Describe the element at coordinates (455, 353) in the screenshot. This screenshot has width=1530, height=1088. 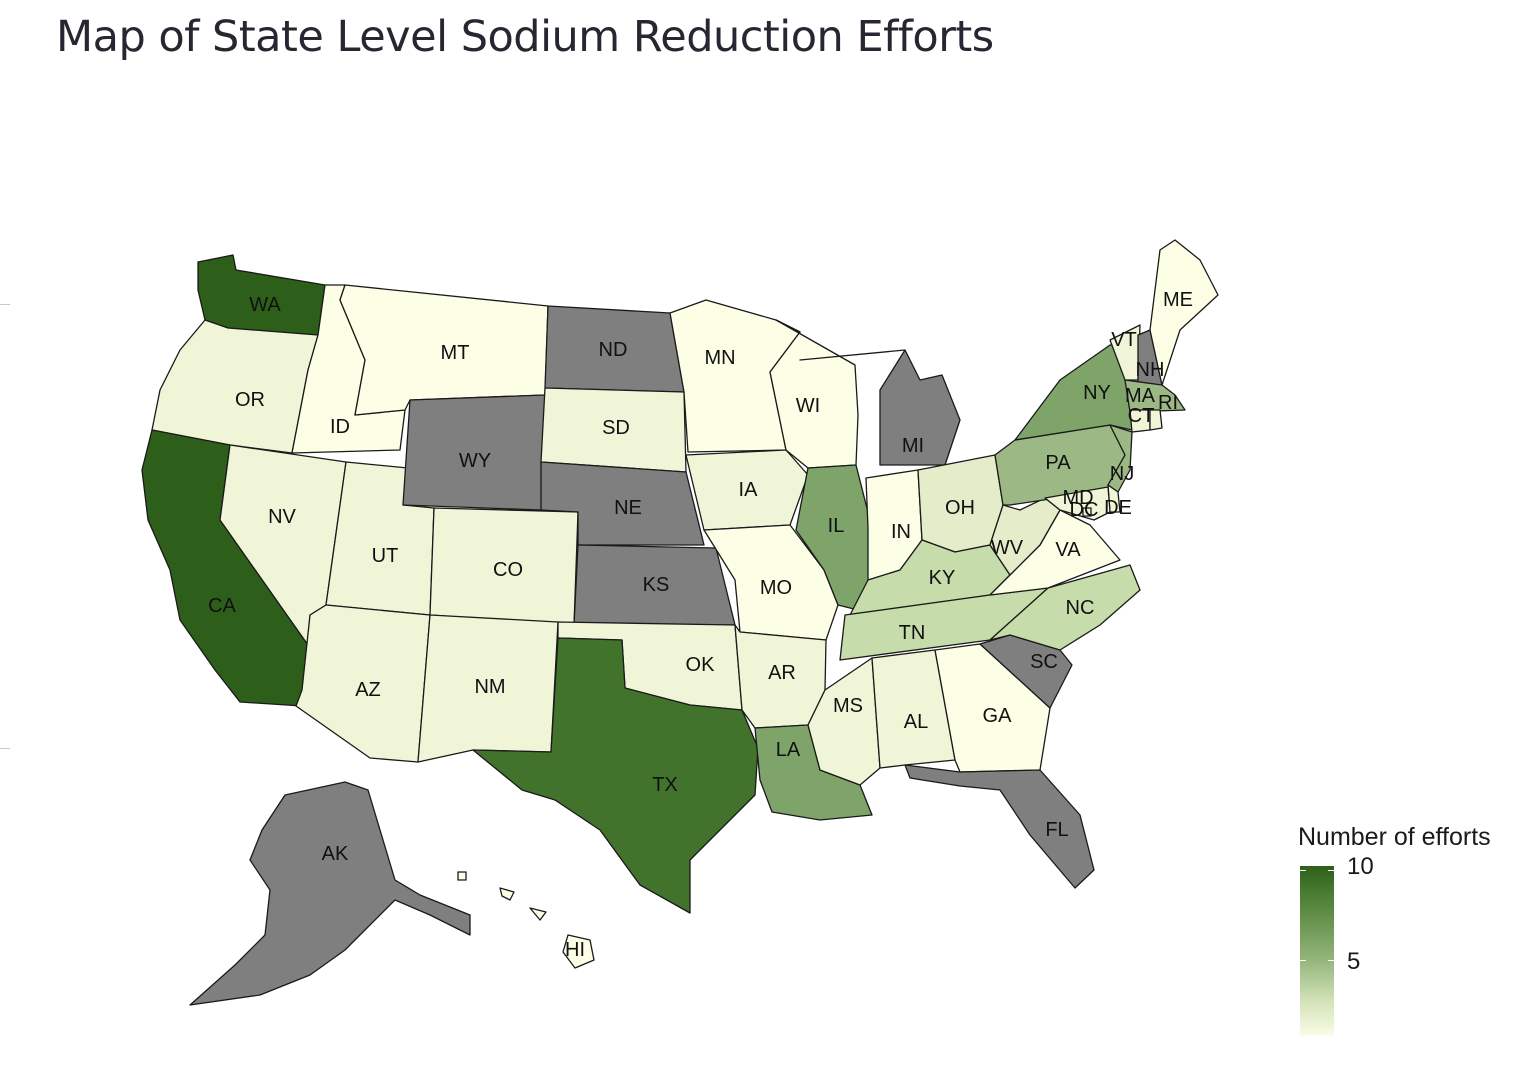
I see `state-label-mt: MT` at that location.